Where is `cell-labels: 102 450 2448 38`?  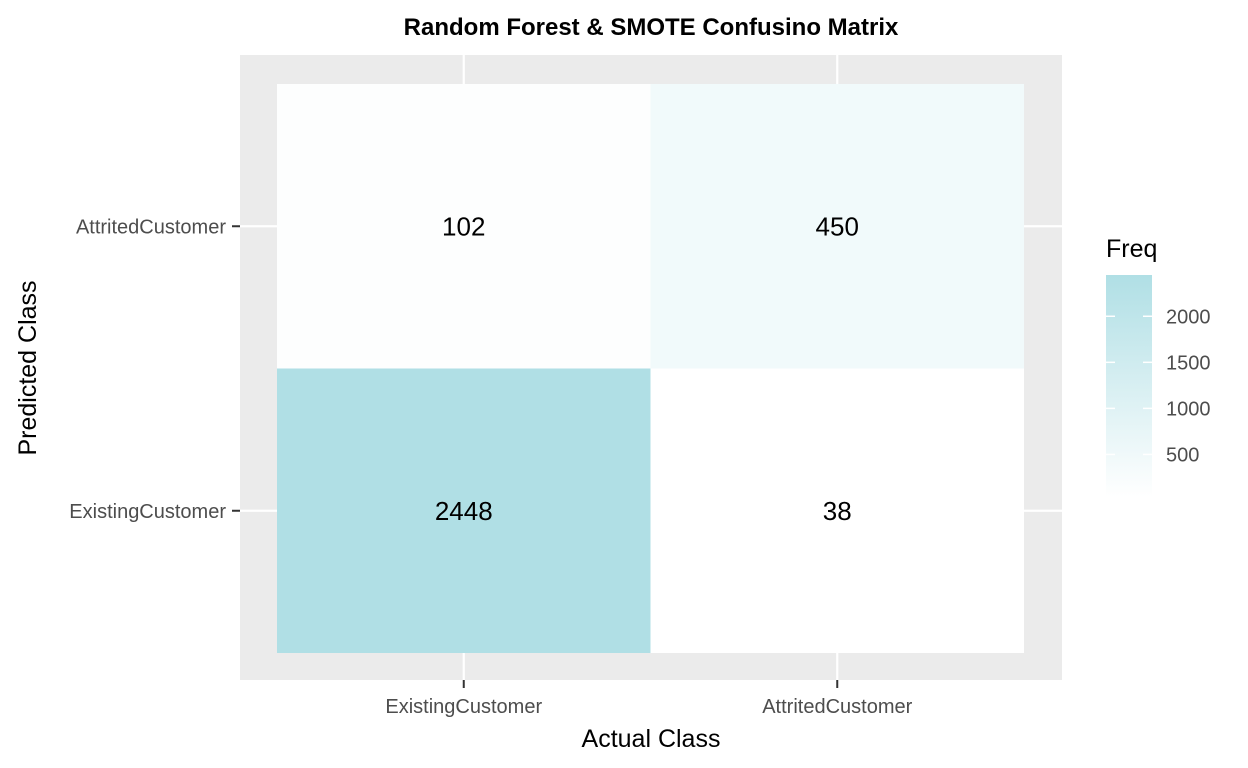 cell-labels: 102 450 2448 38 is located at coordinates (647, 368).